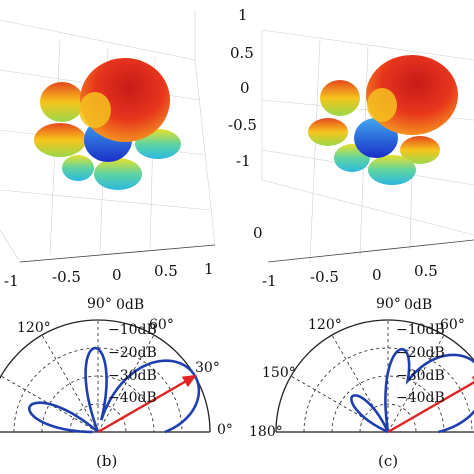 Image resolution: width=474 pixels, height=474 pixels. Describe the element at coordinates (370, 251) in the screenshot. I see `axis-line-c` at that location.